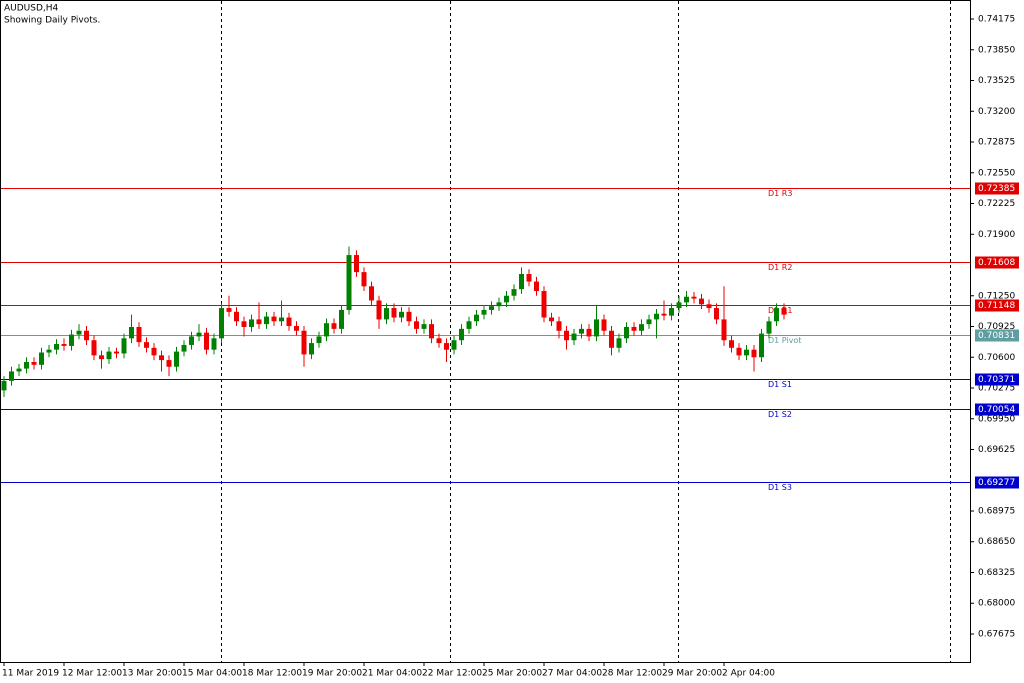  I want to click on y-tick-label: 0.73200, so click(996, 112).